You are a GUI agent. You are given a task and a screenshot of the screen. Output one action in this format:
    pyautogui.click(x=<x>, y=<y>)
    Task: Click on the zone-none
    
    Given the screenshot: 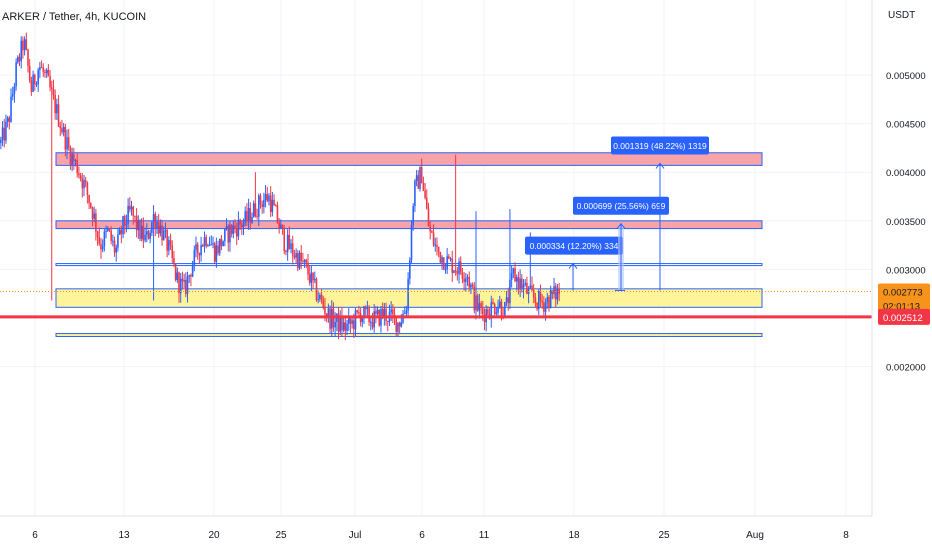 What is the action you would take?
    pyautogui.click(x=409, y=265)
    